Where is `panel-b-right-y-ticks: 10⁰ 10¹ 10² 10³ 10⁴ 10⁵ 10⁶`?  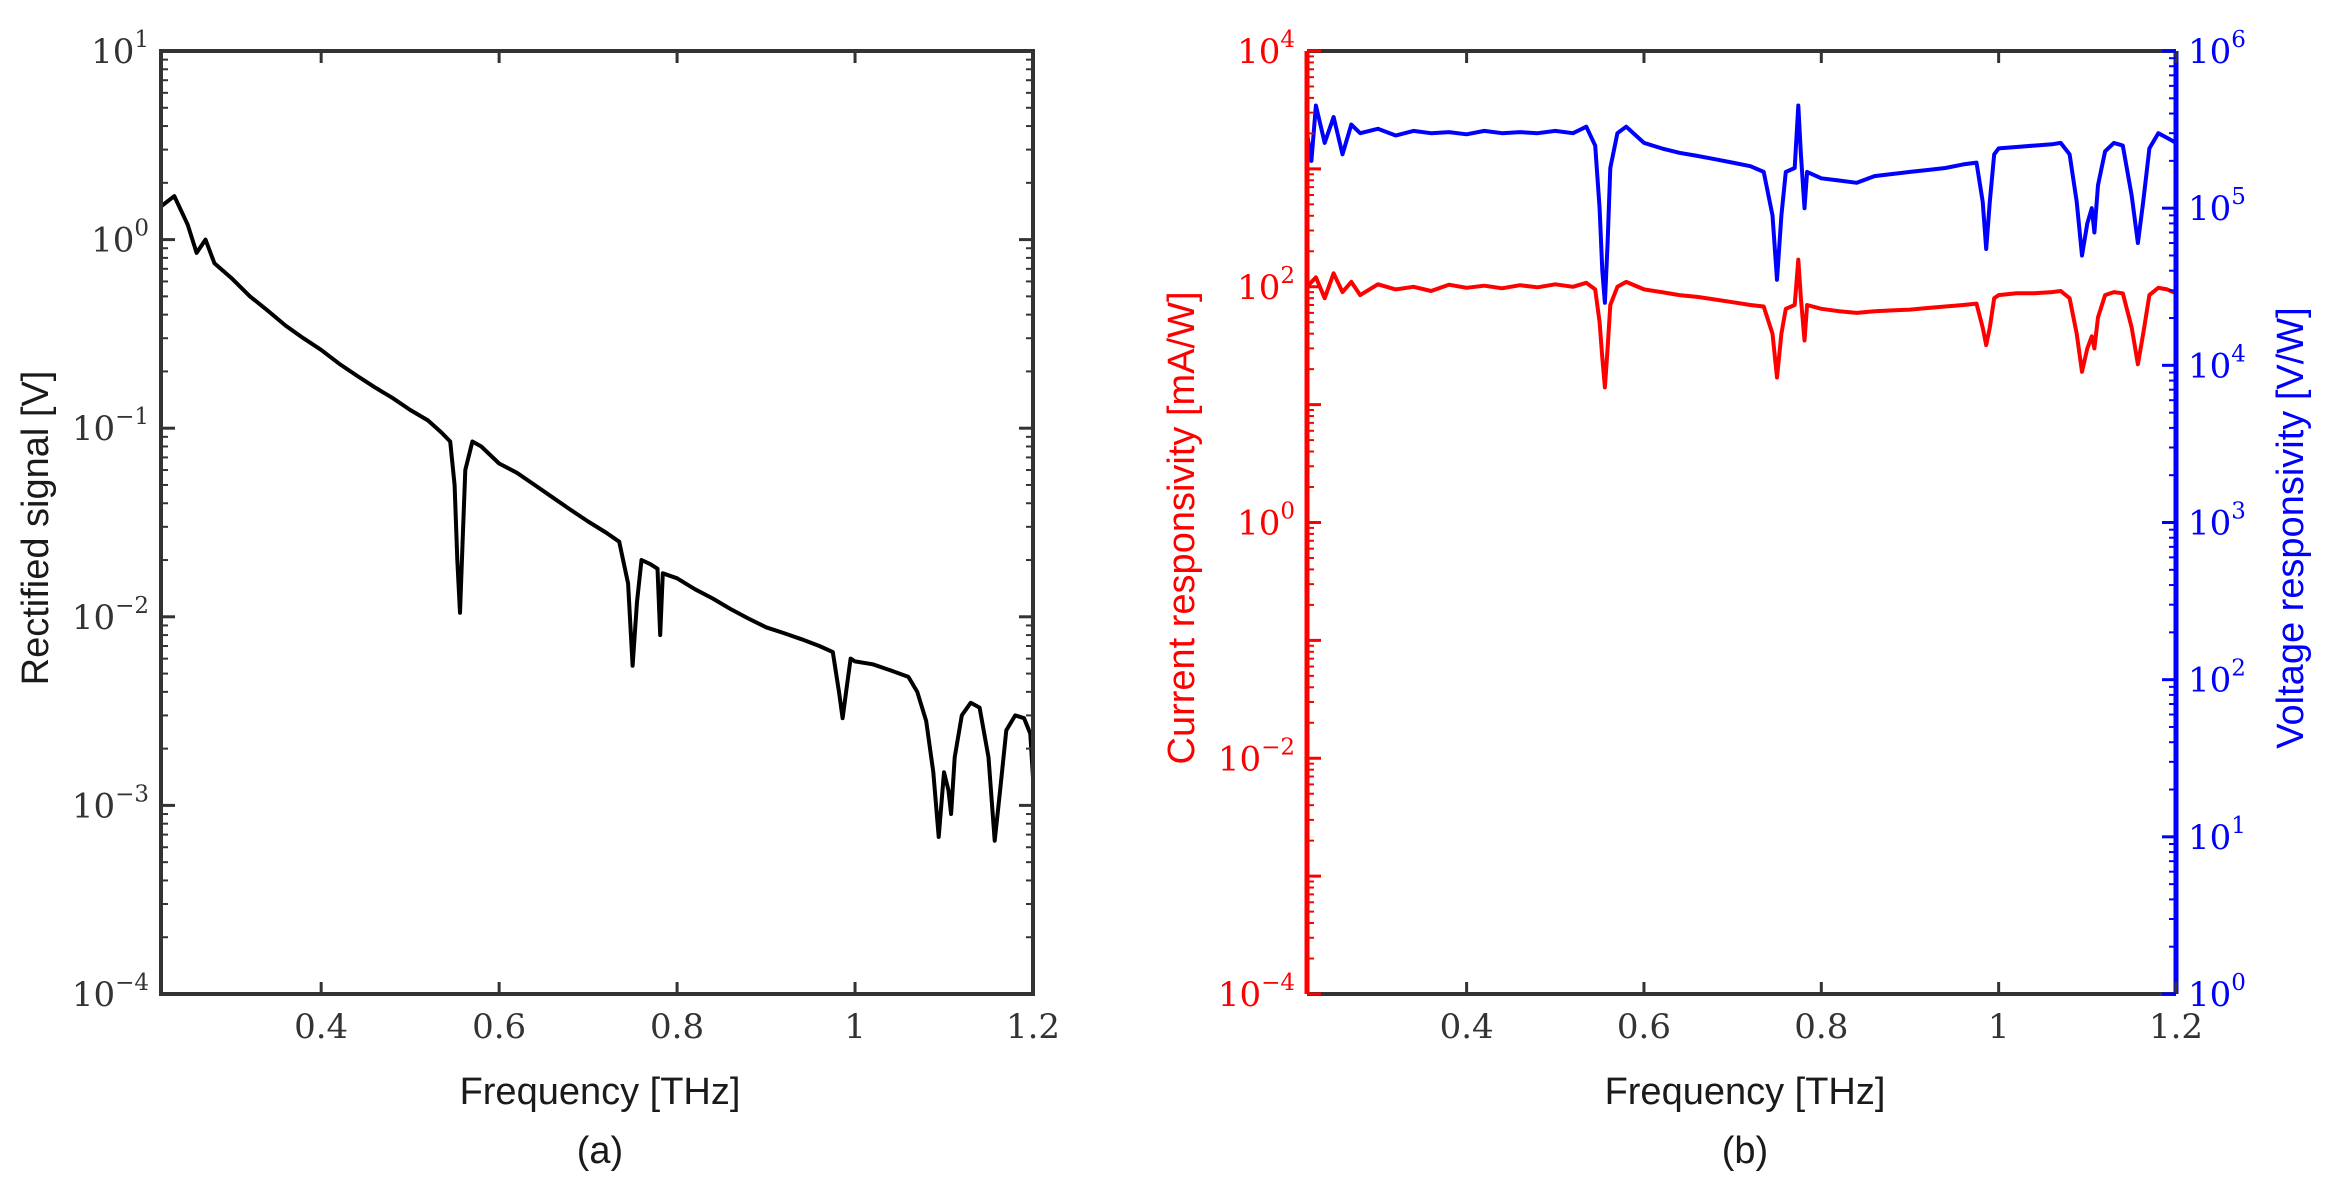 panel-b-right-y-ticks: 10⁰ 10¹ 10² 10³ 10⁴ 10⁵ 10⁶ is located at coordinates (2204, 521).